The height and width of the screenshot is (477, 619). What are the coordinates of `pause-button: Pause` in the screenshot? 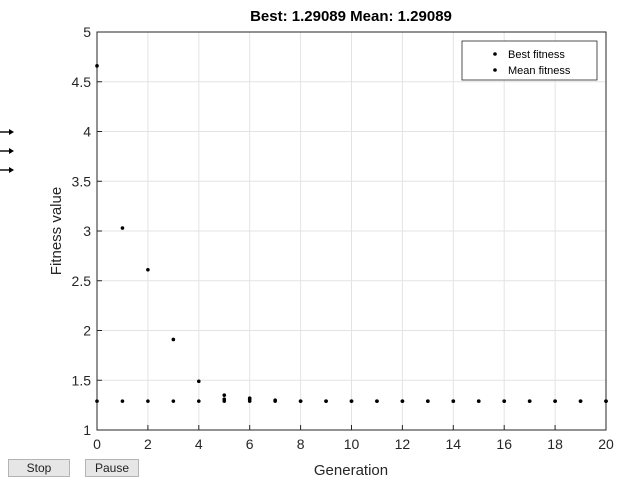 It's located at (112, 468).